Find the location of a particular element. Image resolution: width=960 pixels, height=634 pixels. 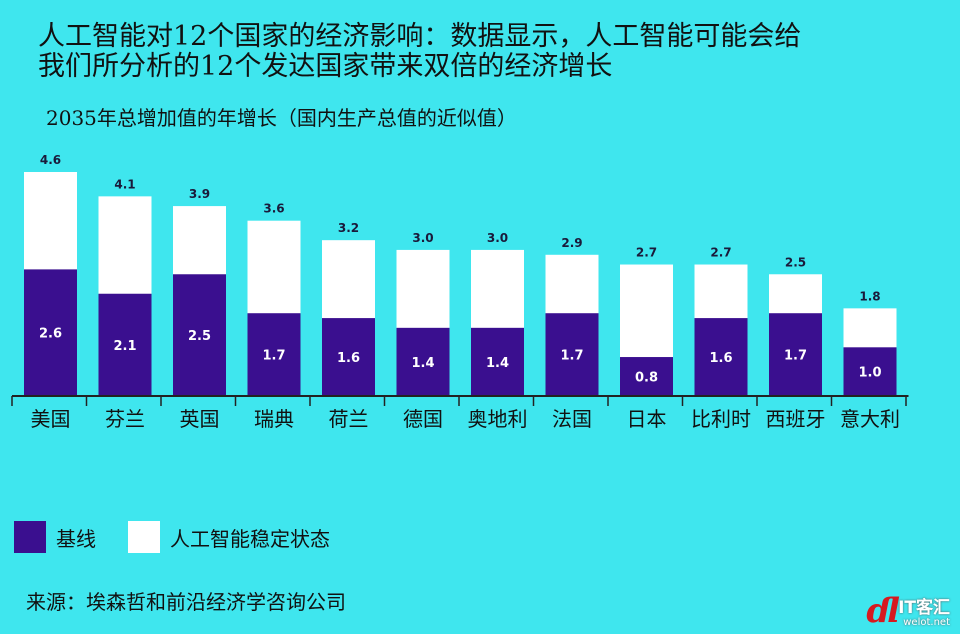

baseline-value-label-7: 1.7 is located at coordinates (571, 356).